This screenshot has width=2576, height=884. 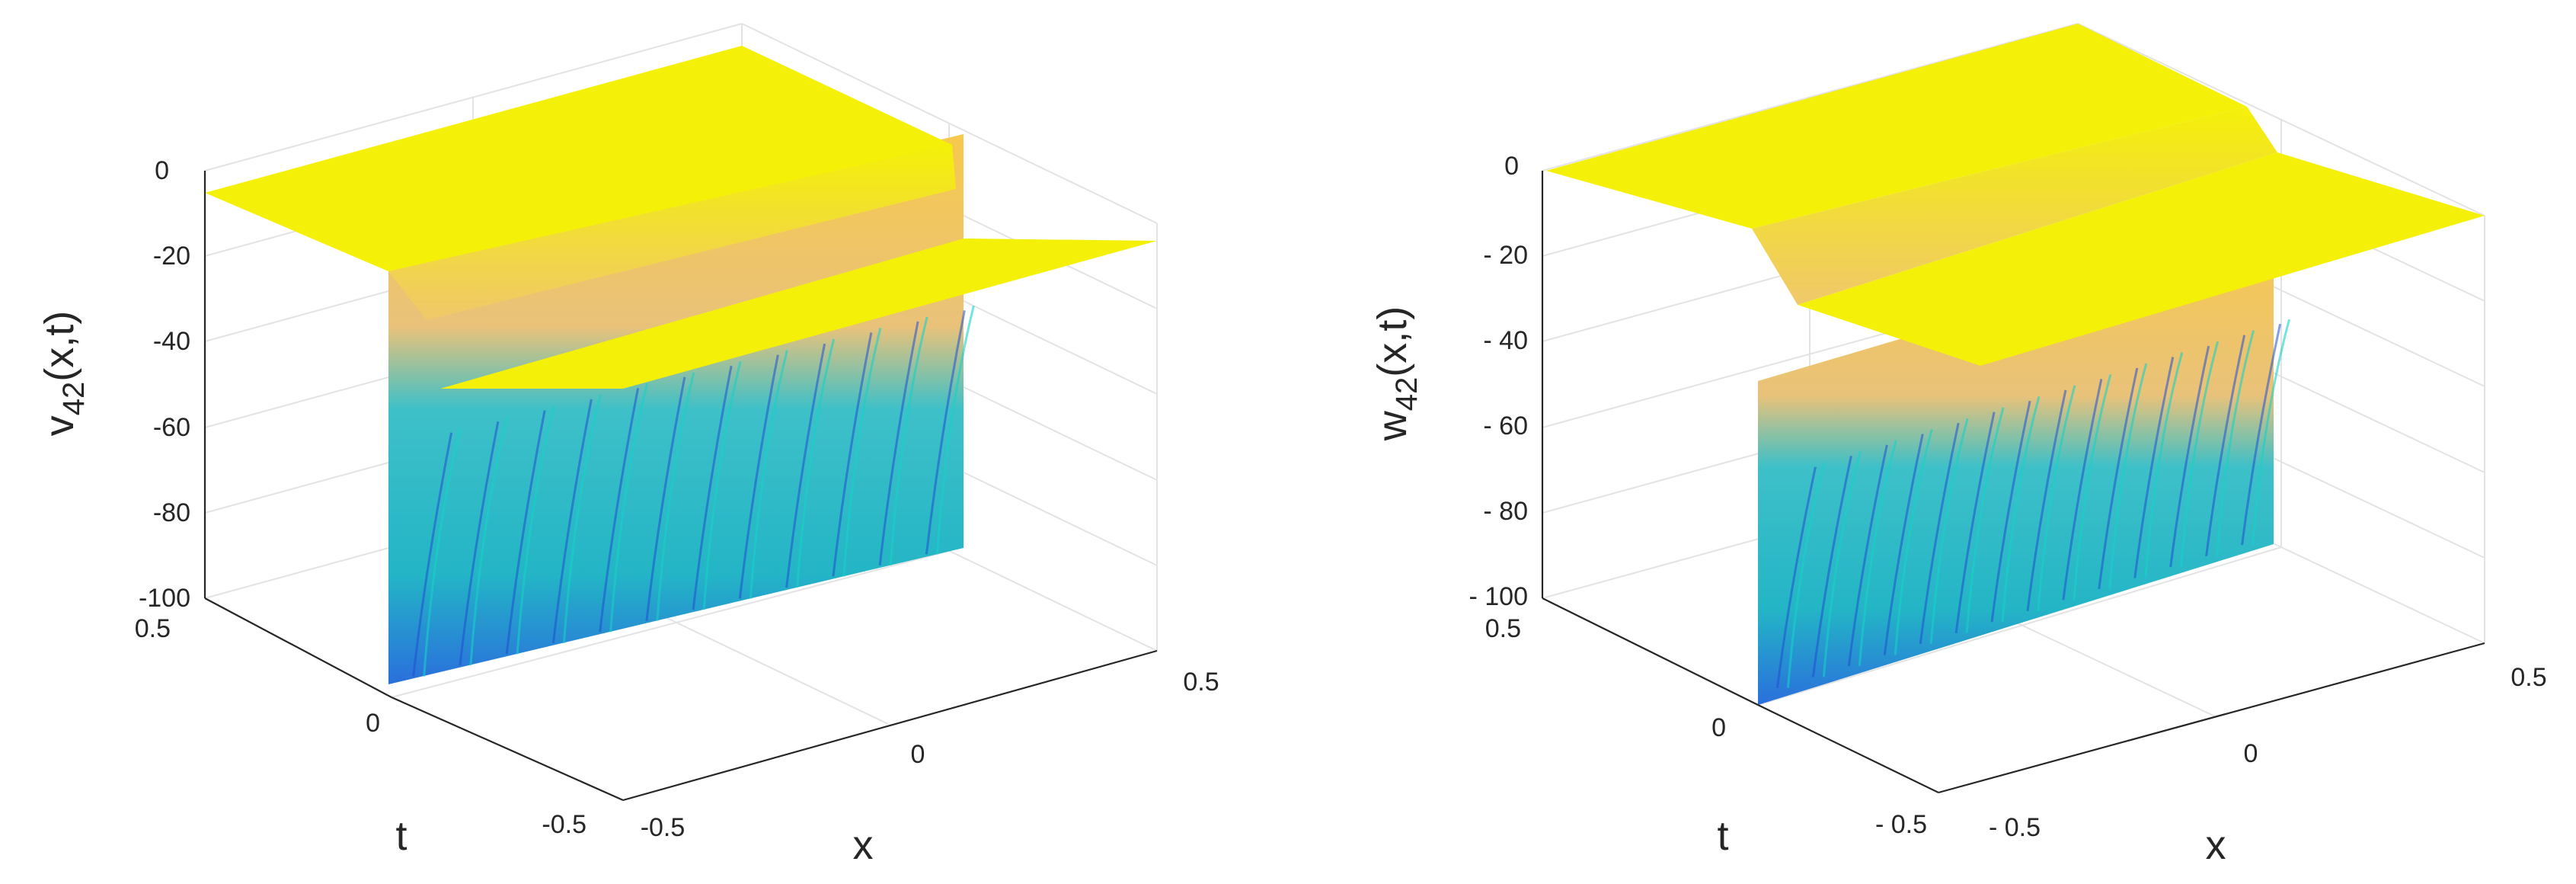 What do you see at coordinates (1506, 426) in the screenshot?
I see `z-tick-label: - 60` at bounding box center [1506, 426].